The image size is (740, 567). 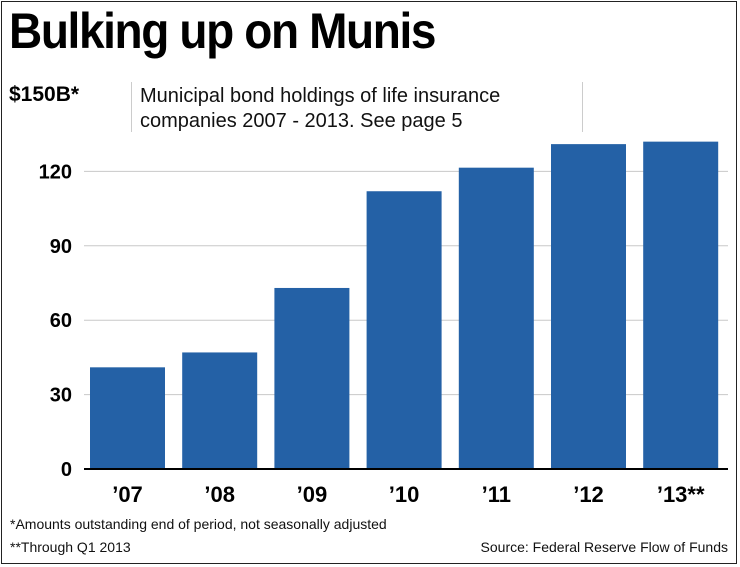 I want to click on y-tick-label-60: 60, so click(x=61, y=321).